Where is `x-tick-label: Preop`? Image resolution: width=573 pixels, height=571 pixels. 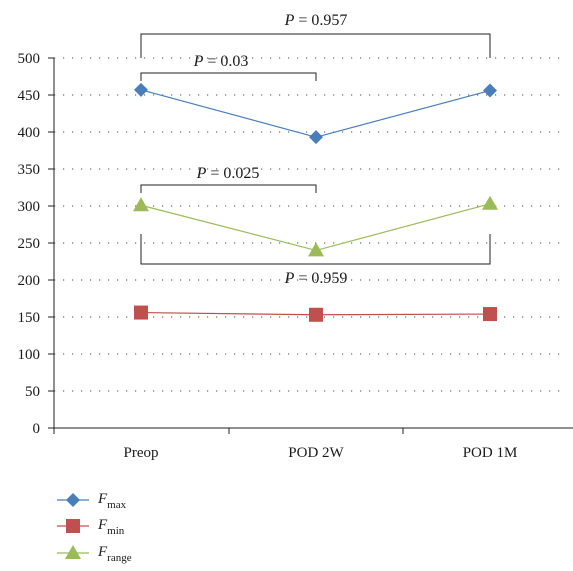
x-tick-label: Preop is located at coordinates (141, 453).